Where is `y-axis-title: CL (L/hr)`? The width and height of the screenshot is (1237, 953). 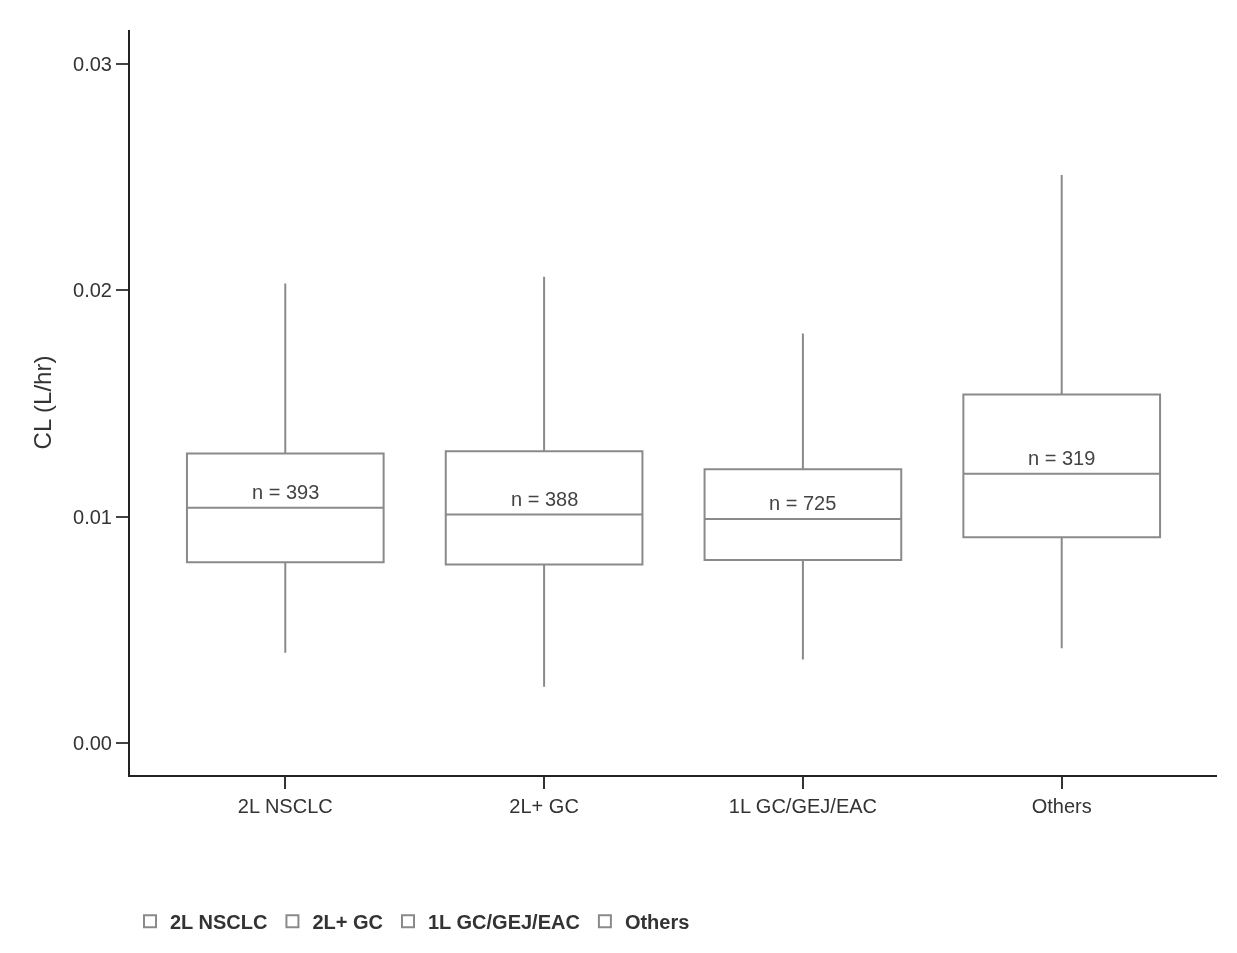 y-axis-title: CL (L/hr) is located at coordinates (42, 402).